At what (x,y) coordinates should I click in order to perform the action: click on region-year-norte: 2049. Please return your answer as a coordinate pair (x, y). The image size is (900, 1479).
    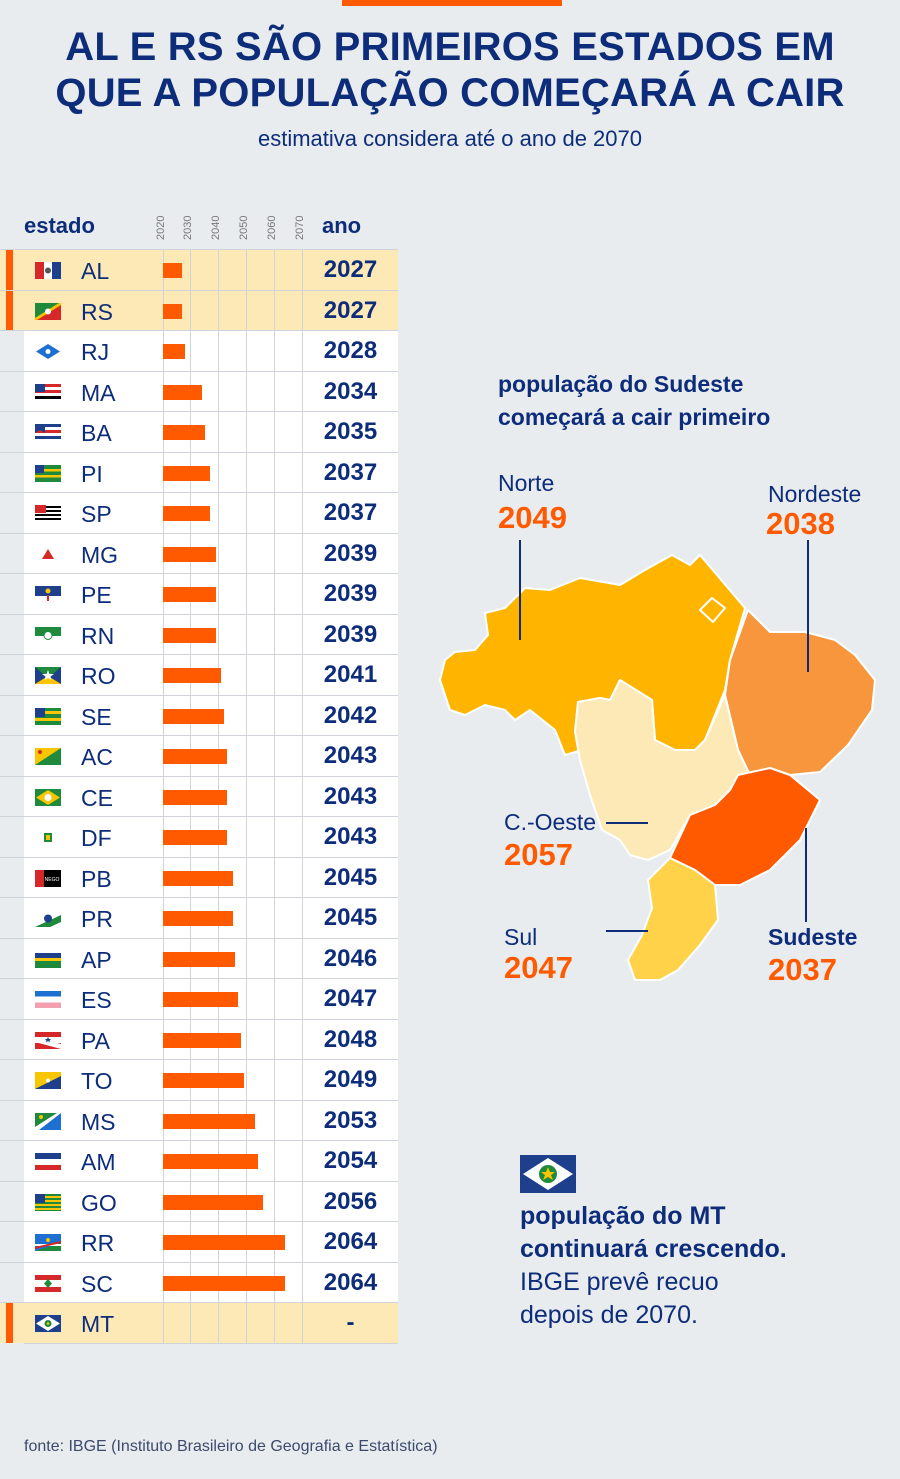
    Looking at the image, I should click on (532, 517).